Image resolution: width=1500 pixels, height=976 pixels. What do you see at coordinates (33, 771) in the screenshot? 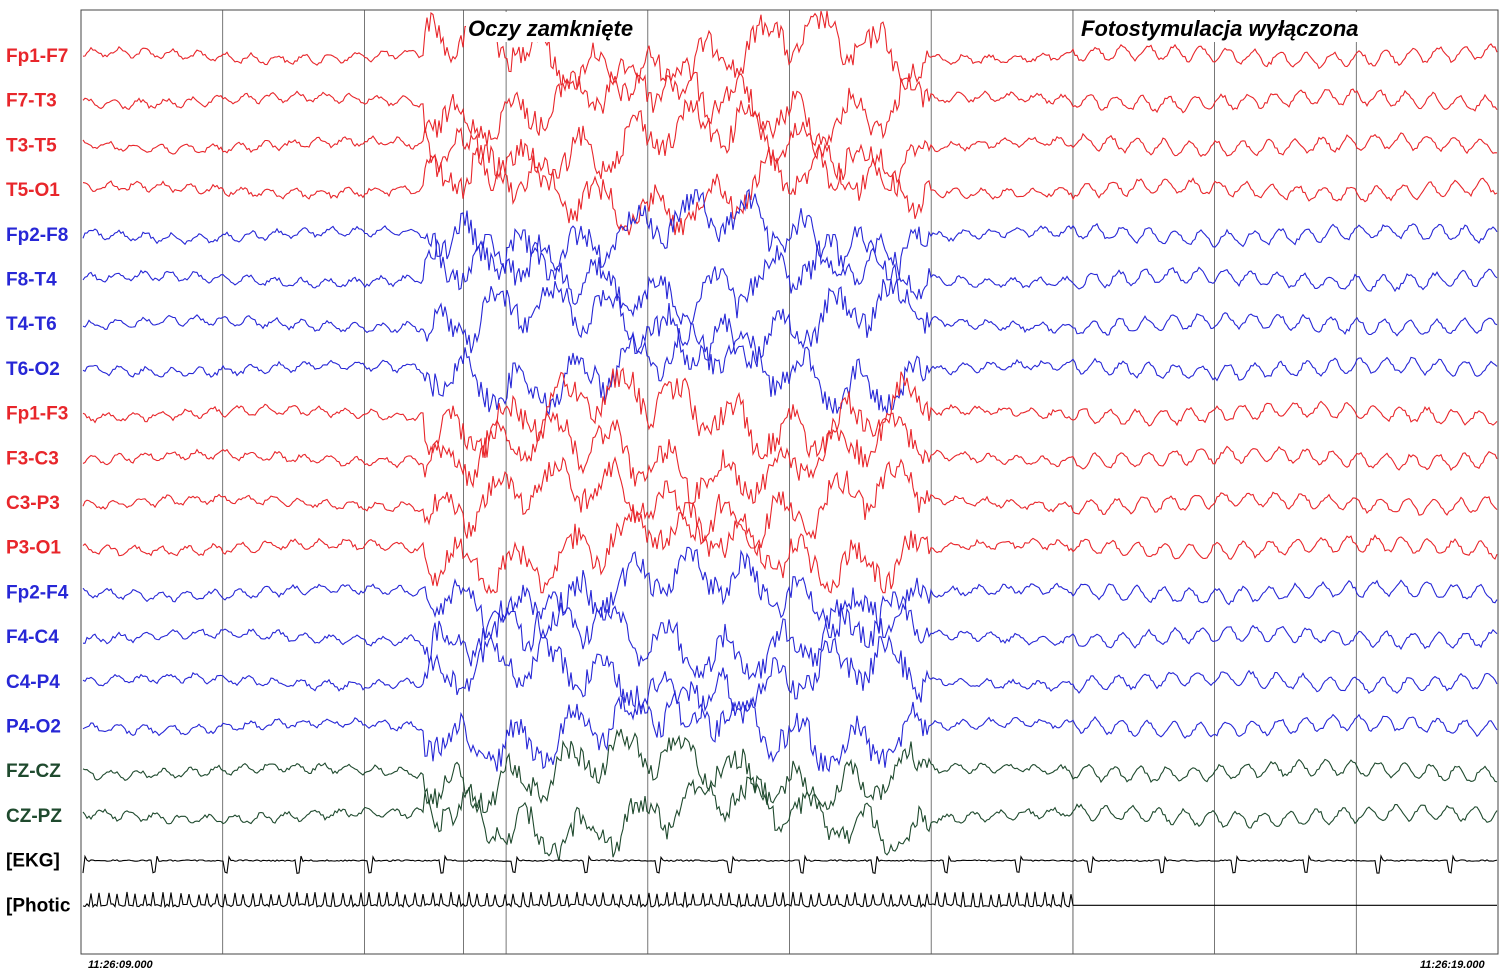
I see `channel-label: FZ-CZ` at bounding box center [33, 771].